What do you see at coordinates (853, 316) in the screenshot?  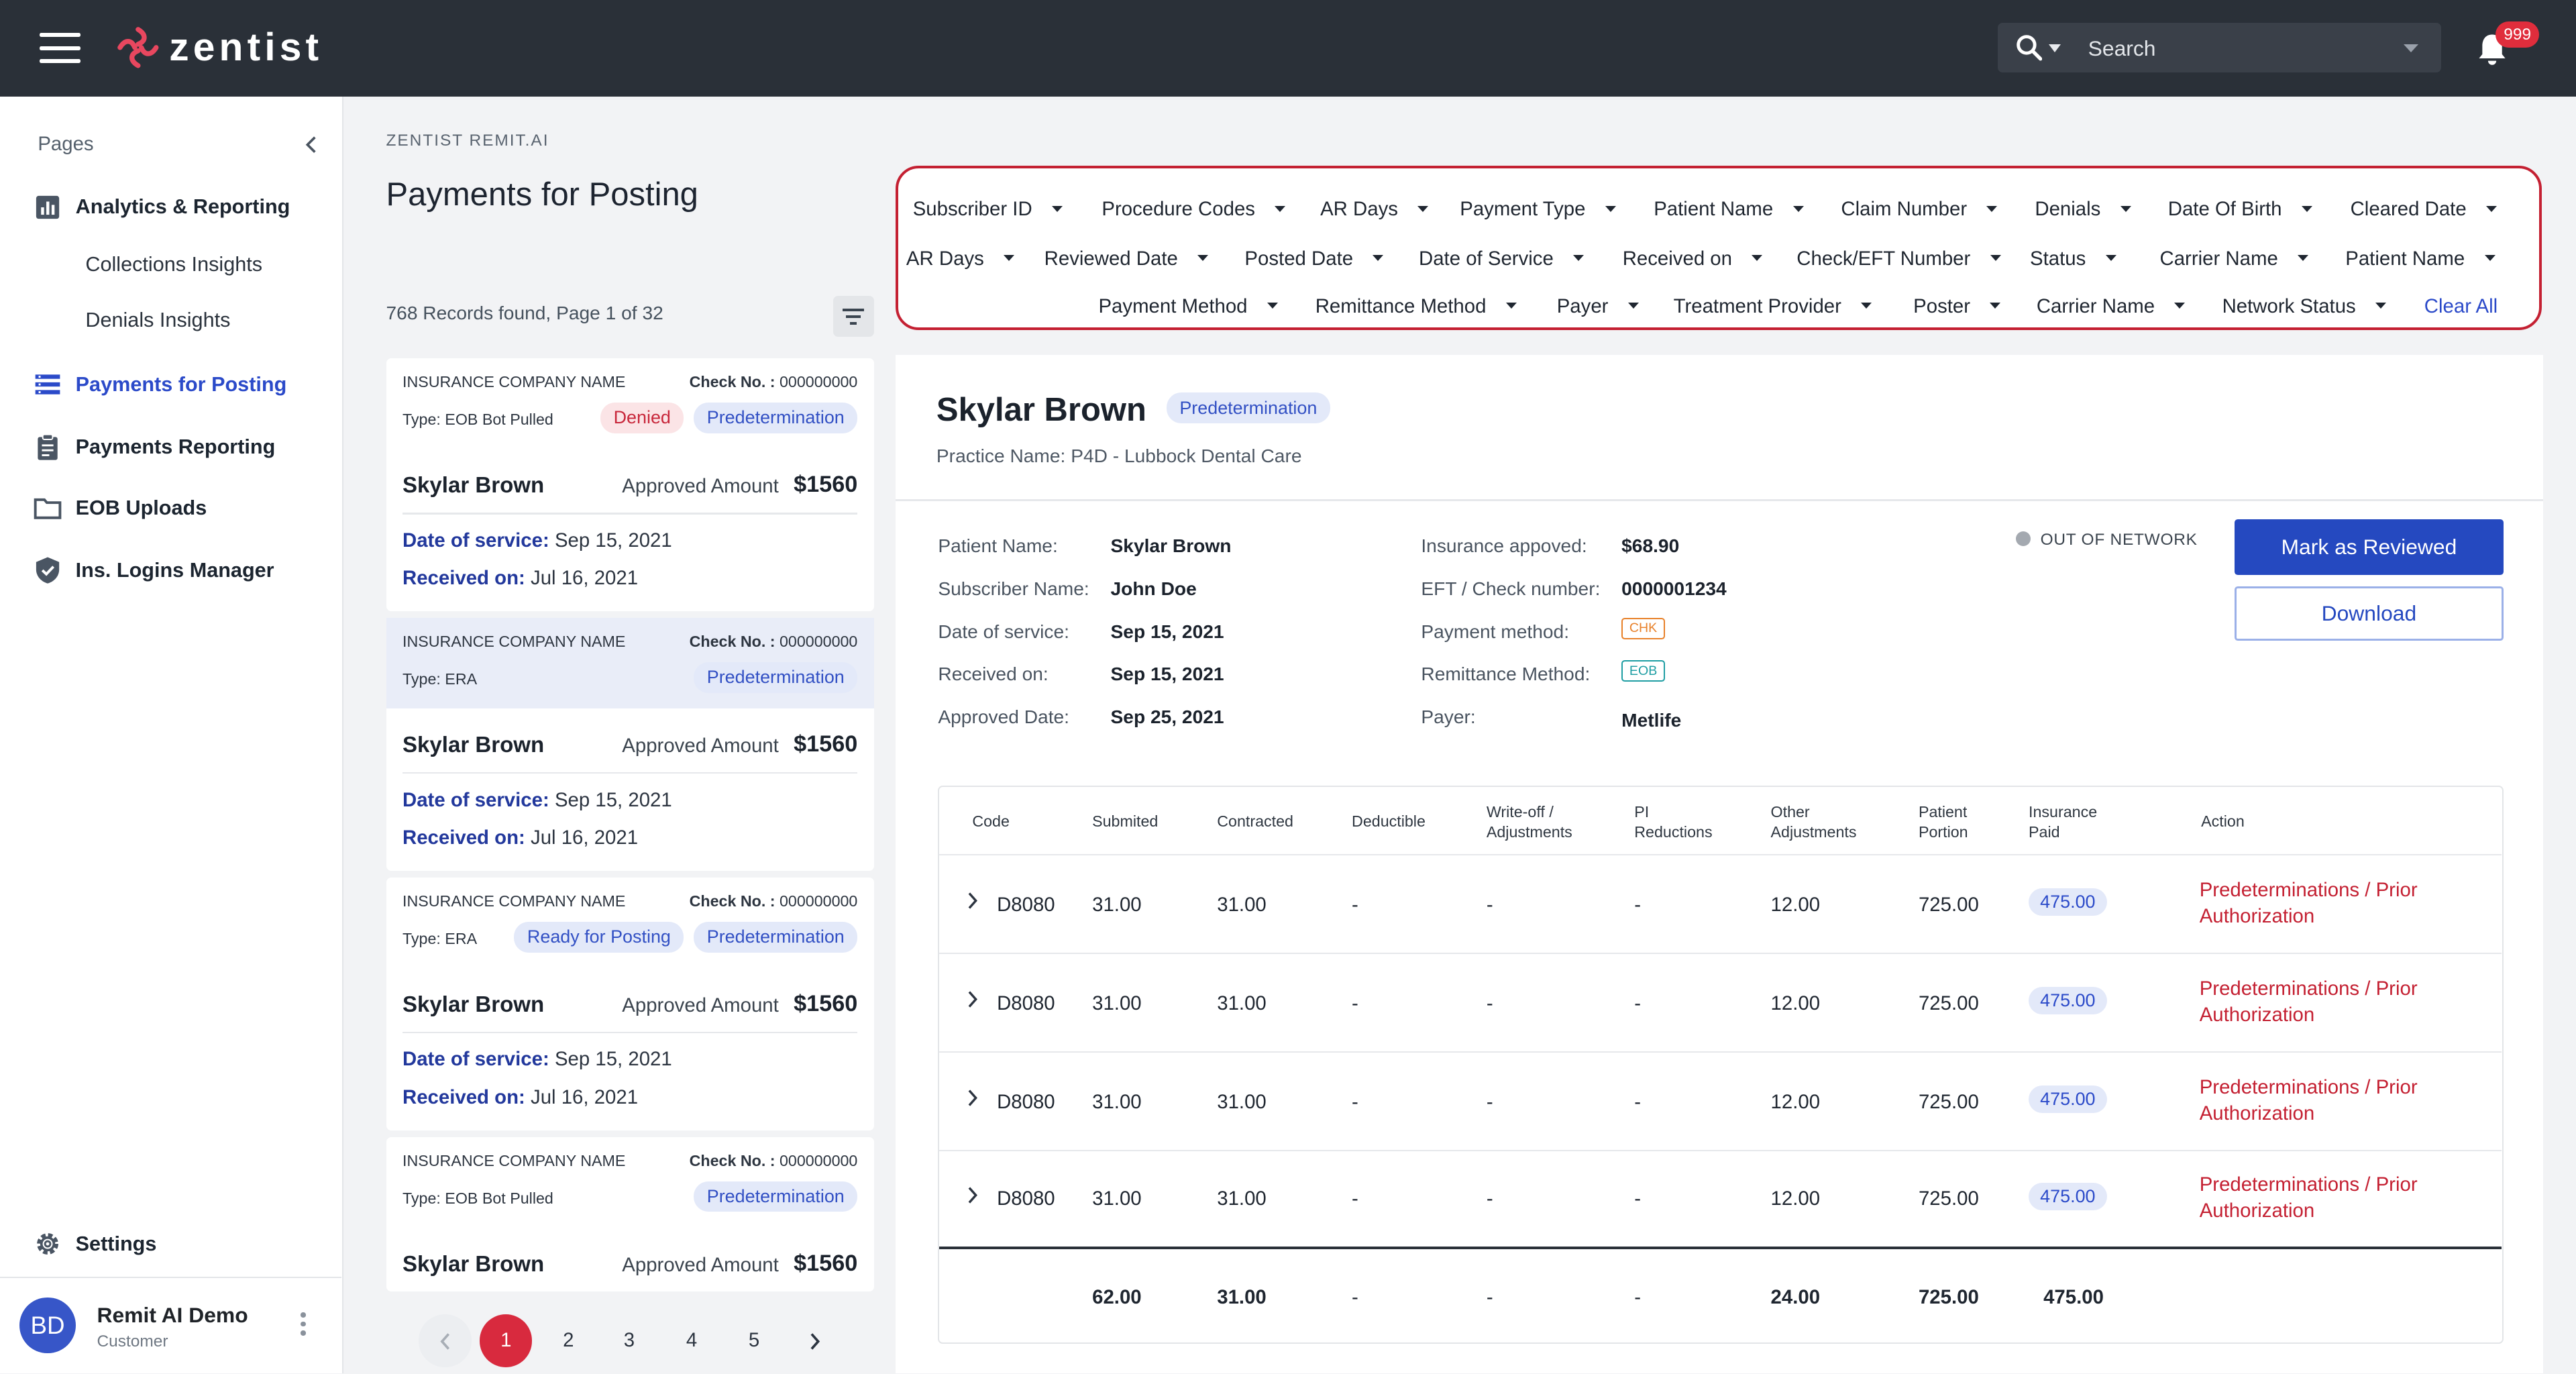 I see `filter-toggle-button` at bounding box center [853, 316].